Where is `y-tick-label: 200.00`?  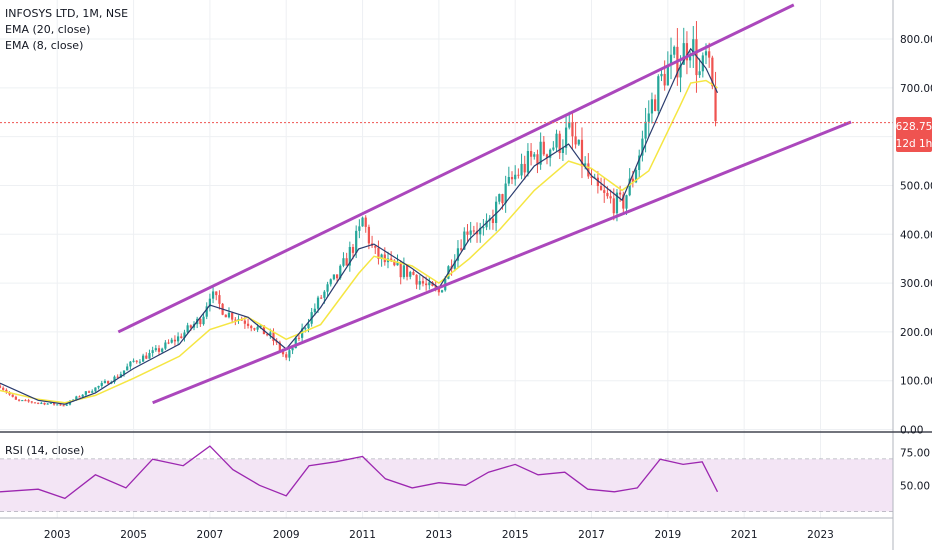 y-tick-label: 200.00 is located at coordinates (916, 333).